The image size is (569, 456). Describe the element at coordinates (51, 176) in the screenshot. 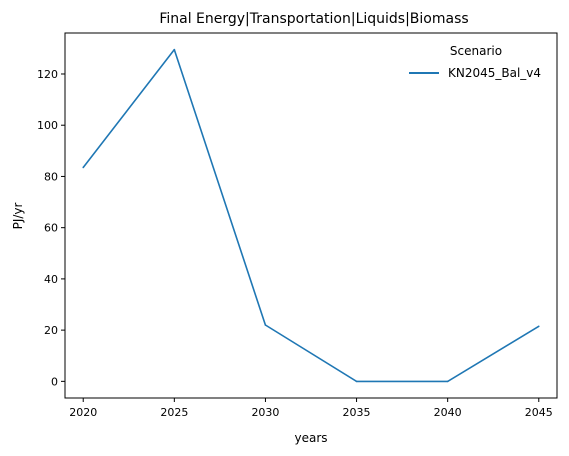

I see `y-tick-label: 80` at that location.